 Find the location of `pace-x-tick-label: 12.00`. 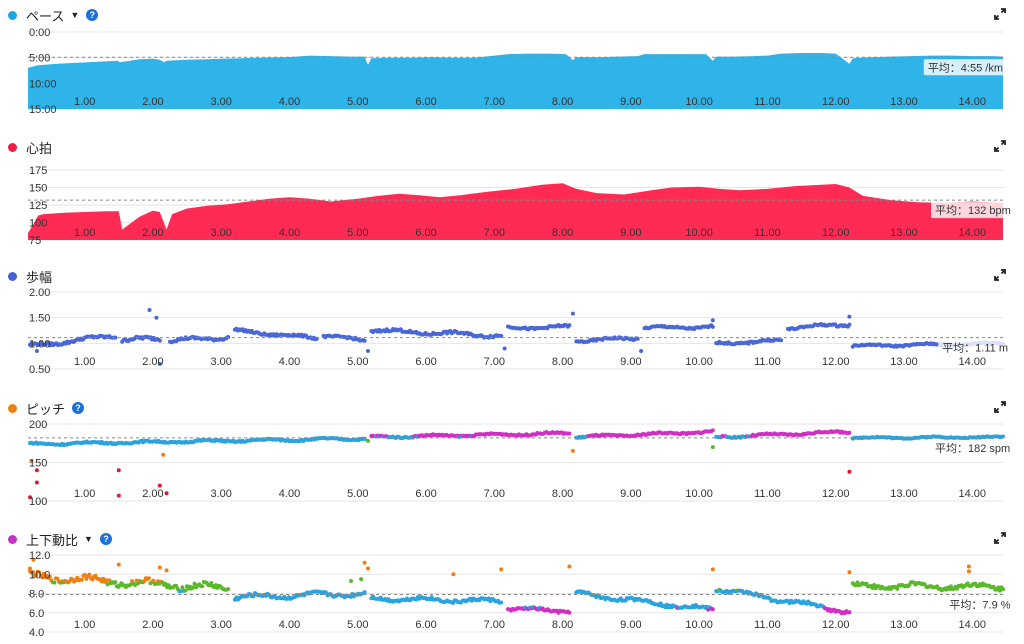

pace-x-tick-label: 12.00 is located at coordinates (836, 102).